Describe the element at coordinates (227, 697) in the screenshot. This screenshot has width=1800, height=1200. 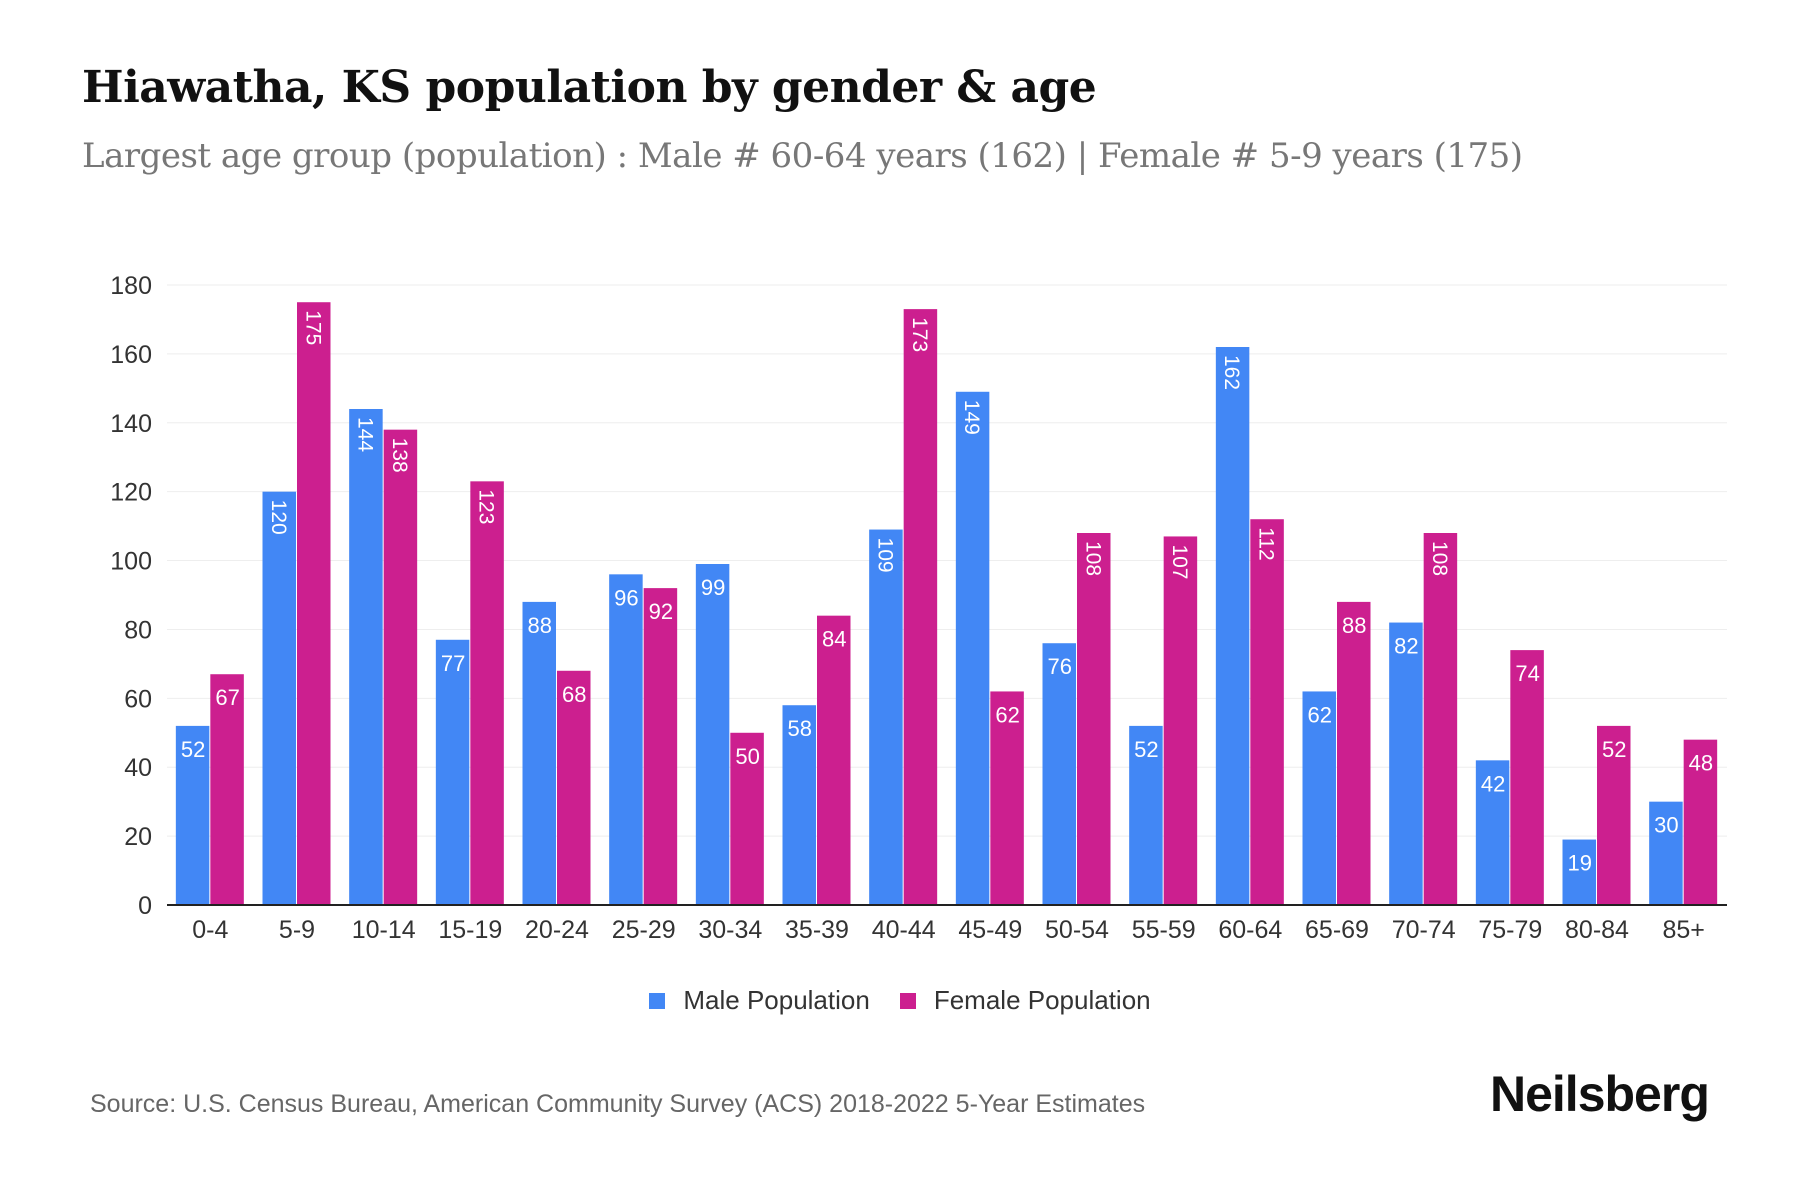
I see `data-label: 67` at that location.